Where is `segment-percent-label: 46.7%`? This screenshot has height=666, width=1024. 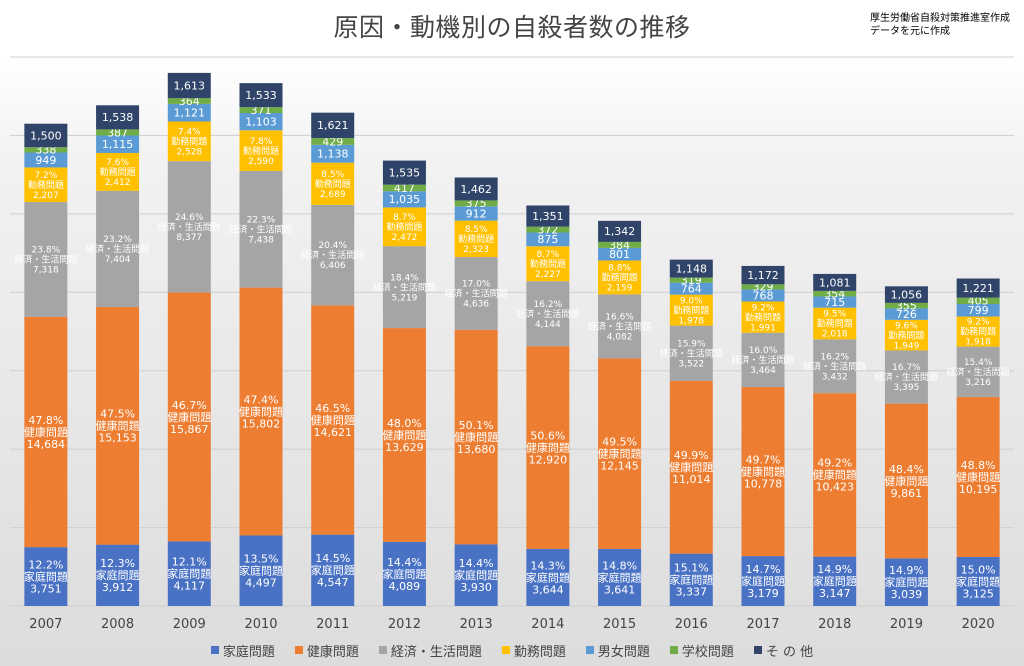 segment-percent-label: 46.7% is located at coordinates (189, 405).